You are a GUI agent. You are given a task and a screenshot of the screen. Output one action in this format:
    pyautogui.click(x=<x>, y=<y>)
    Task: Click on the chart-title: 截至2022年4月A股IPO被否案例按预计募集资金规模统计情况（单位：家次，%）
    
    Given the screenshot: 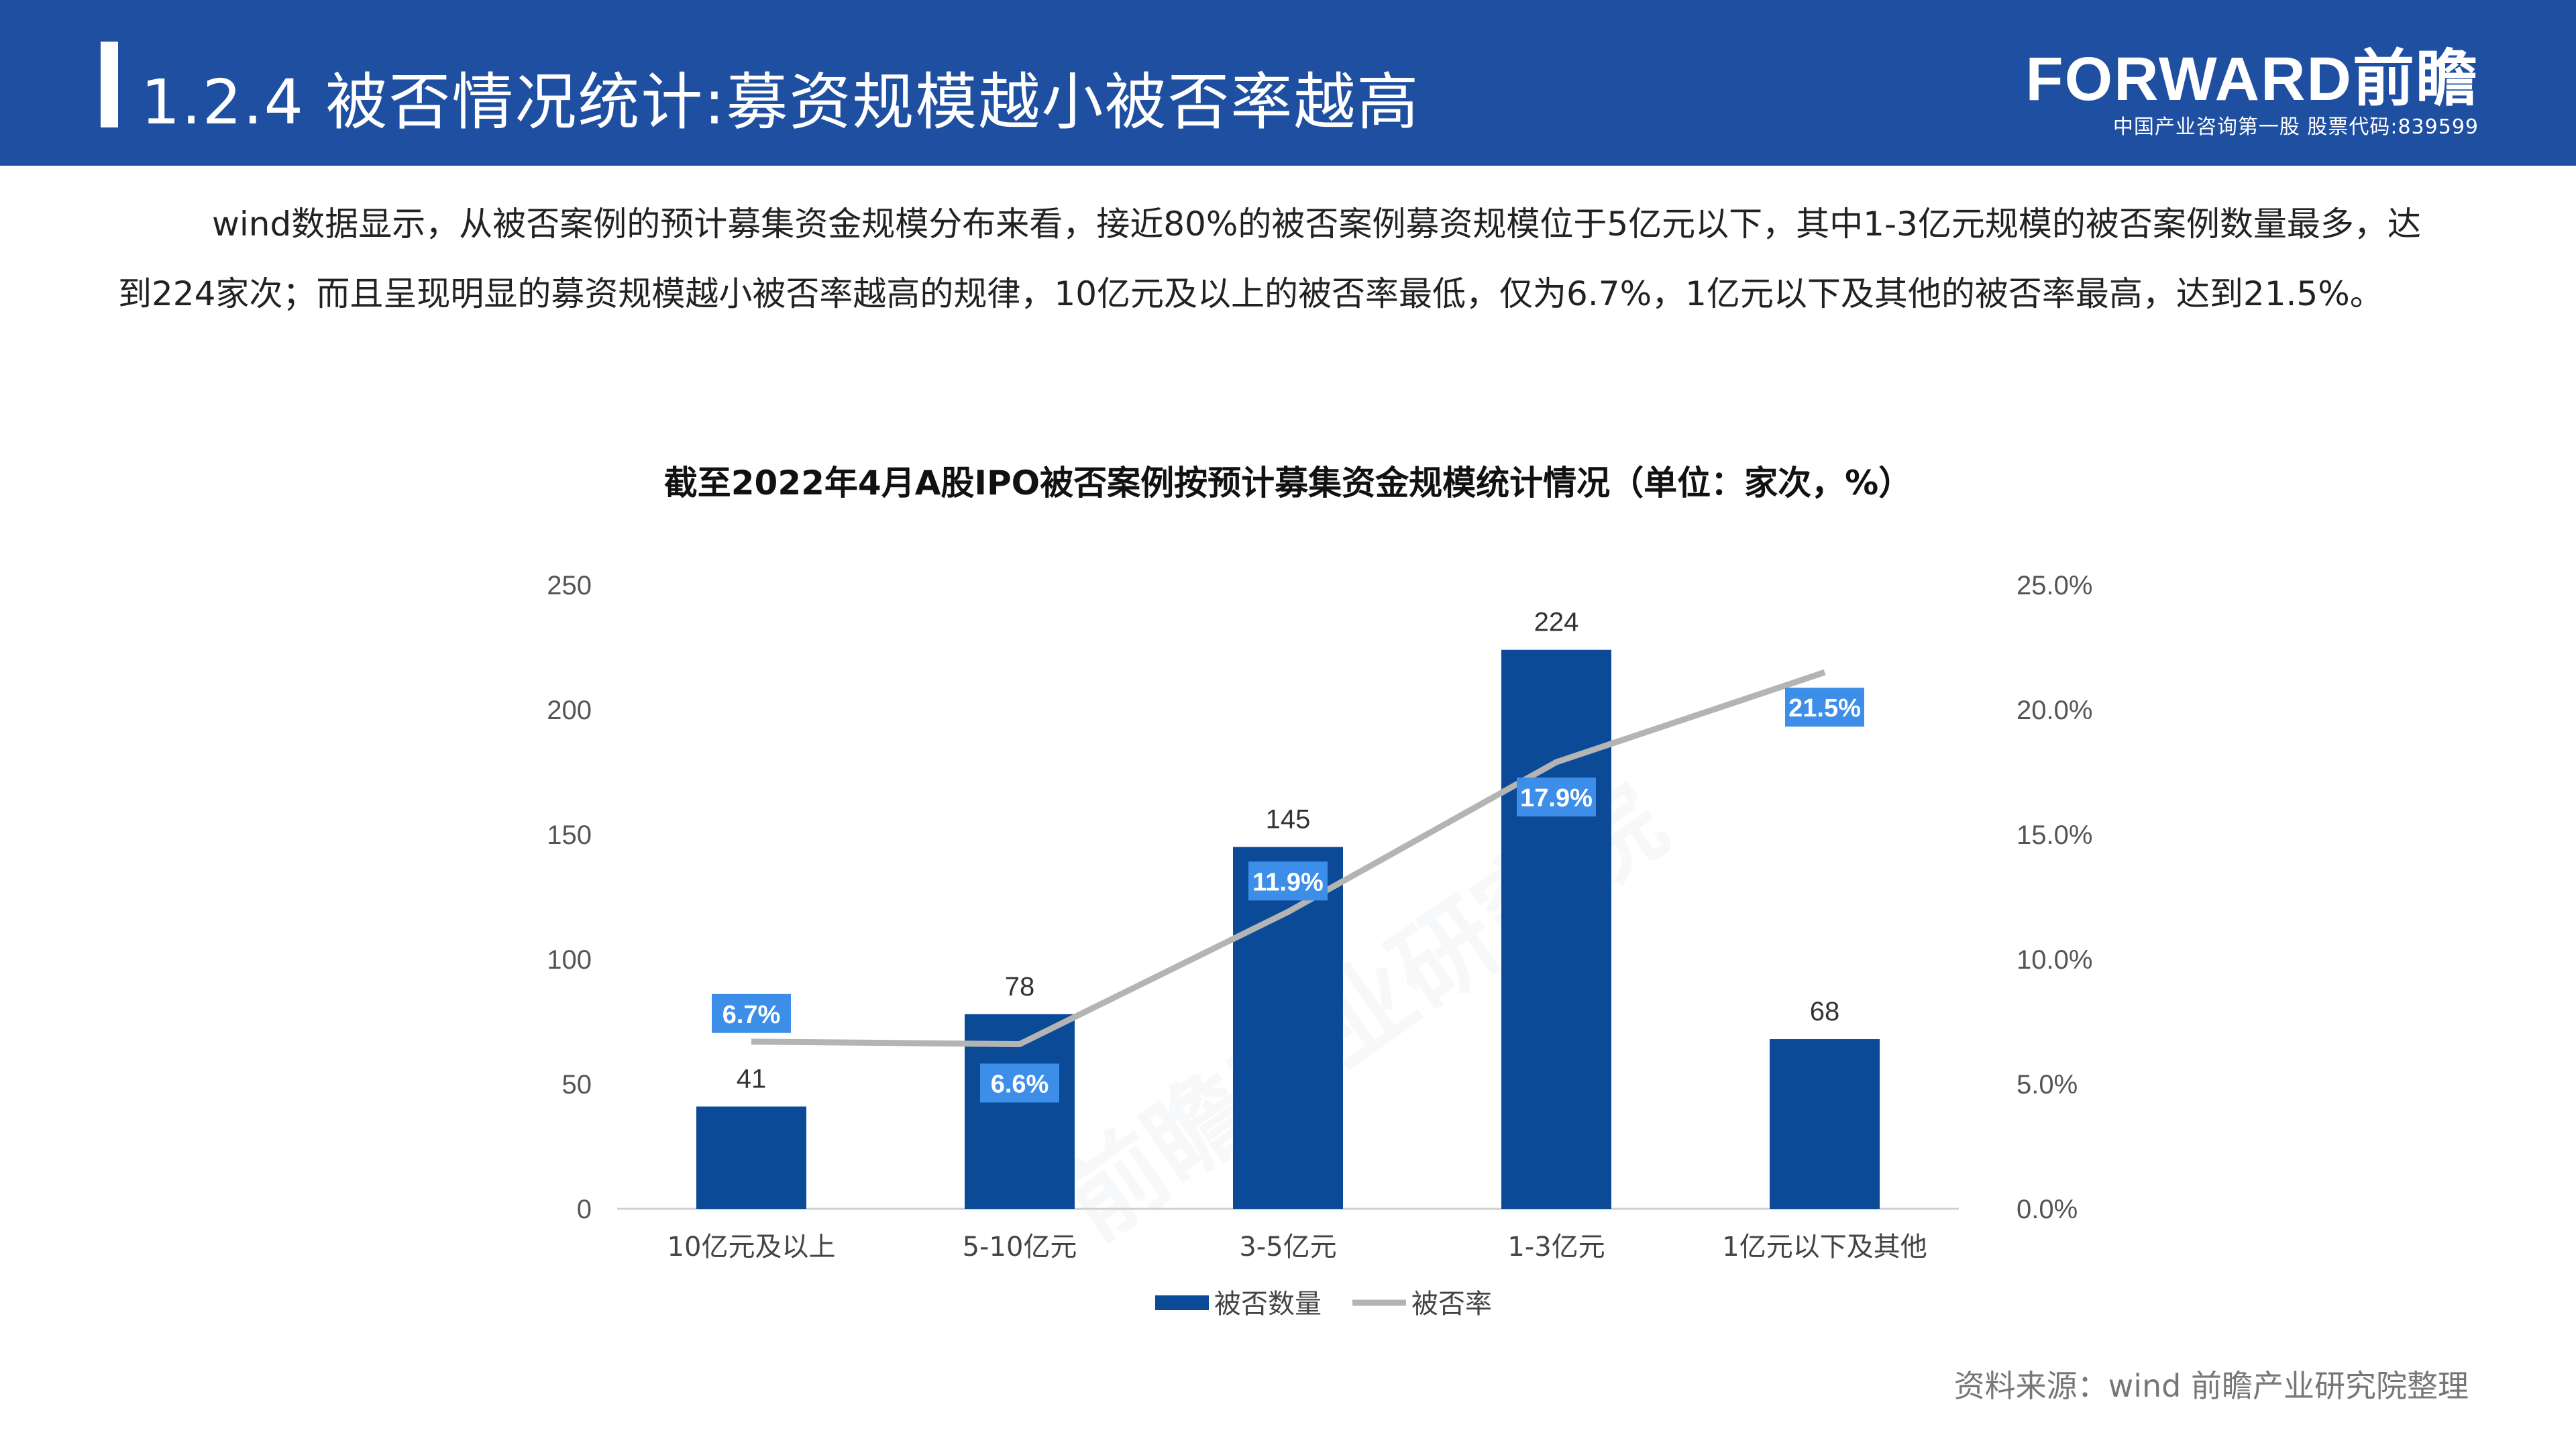 What is the action you would take?
    pyautogui.click(x=1288, y=483)
    